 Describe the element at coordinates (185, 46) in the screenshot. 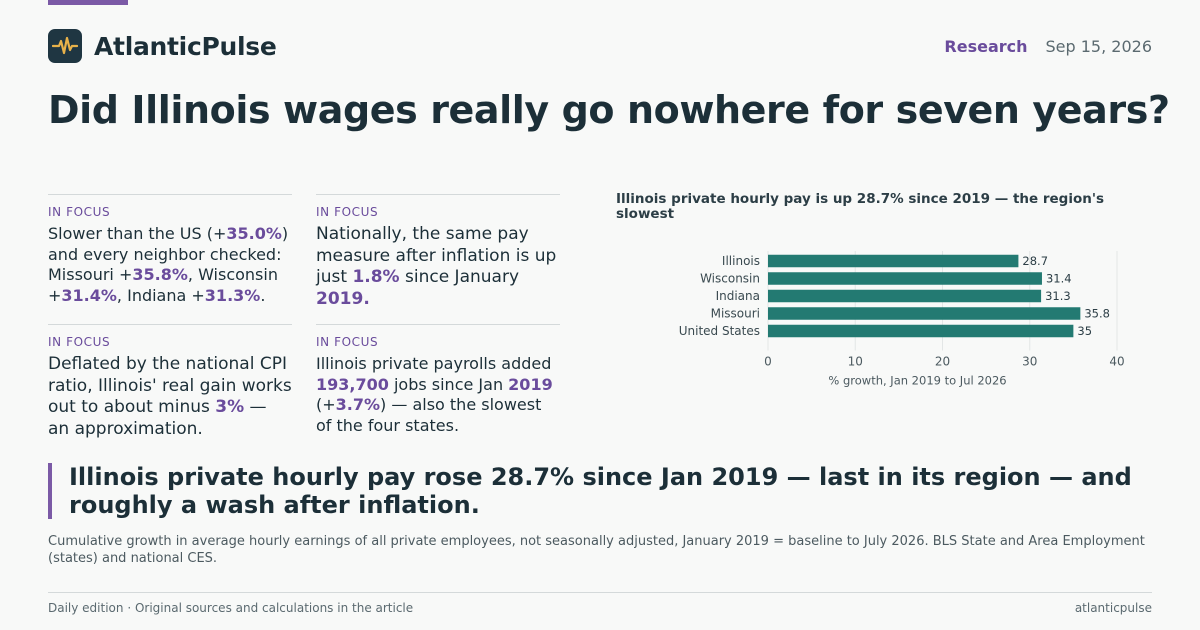

I see `brand-name: AtlanticPulse` at that location.